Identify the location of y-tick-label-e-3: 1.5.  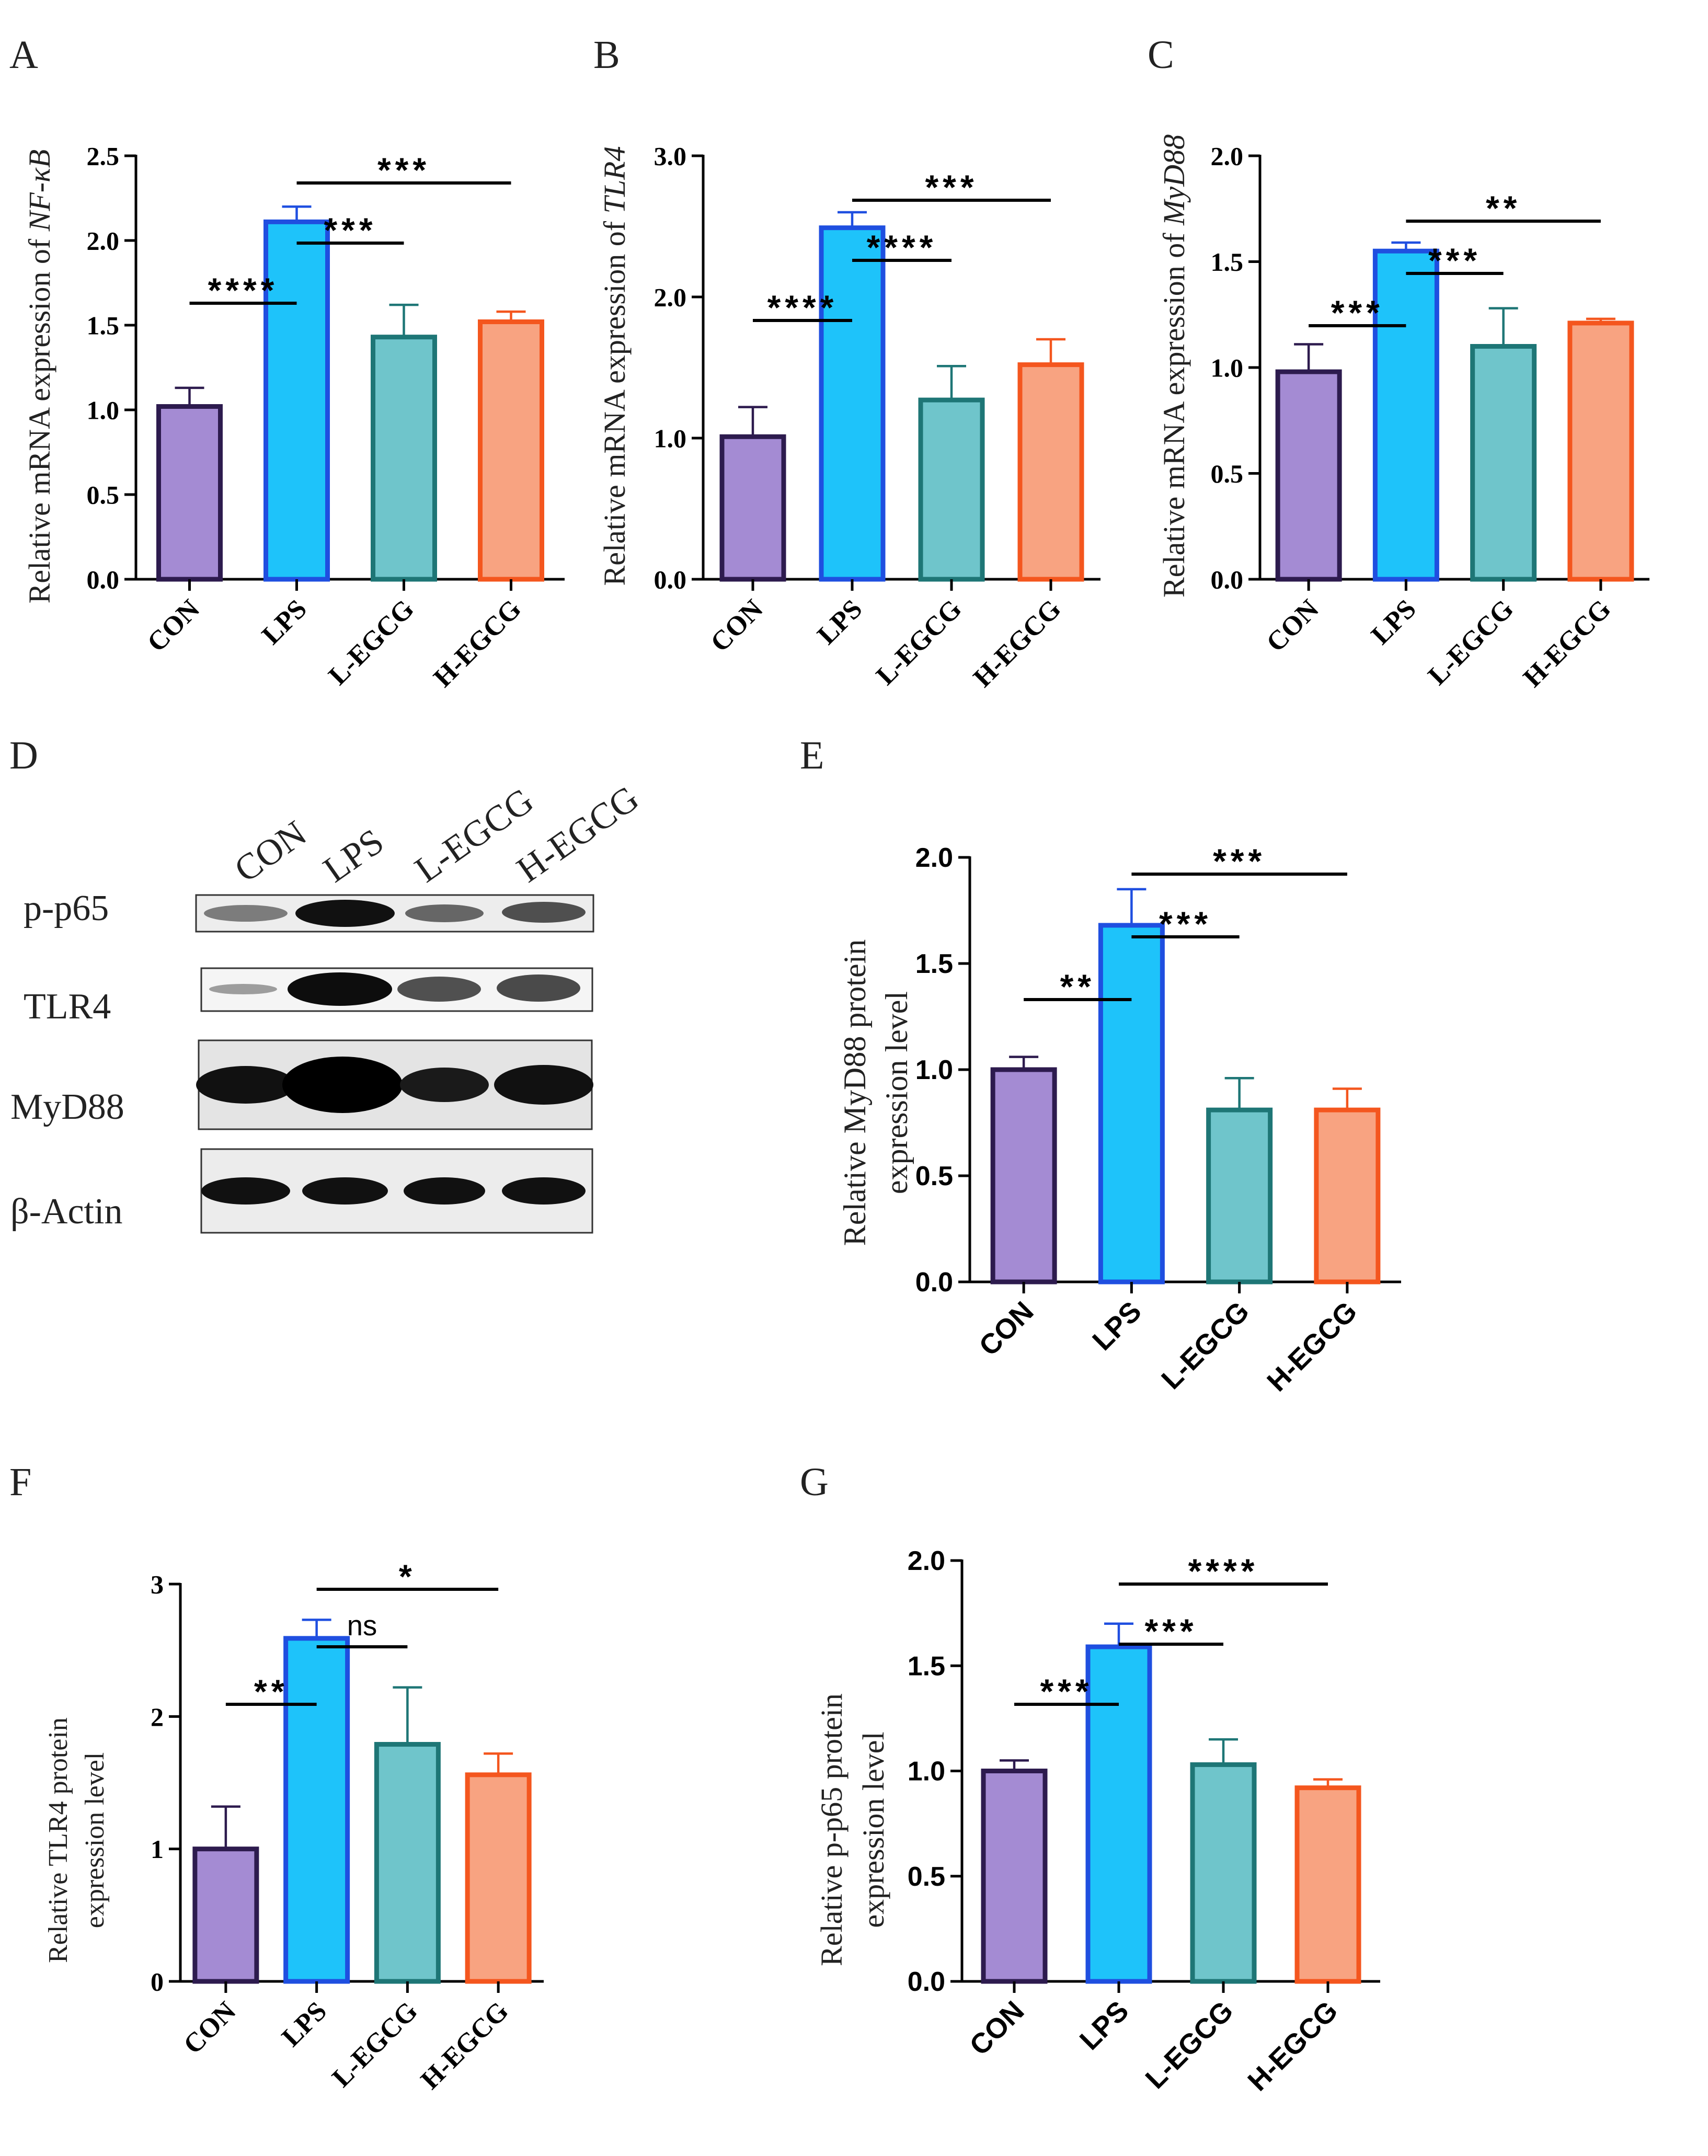
(934, 964).